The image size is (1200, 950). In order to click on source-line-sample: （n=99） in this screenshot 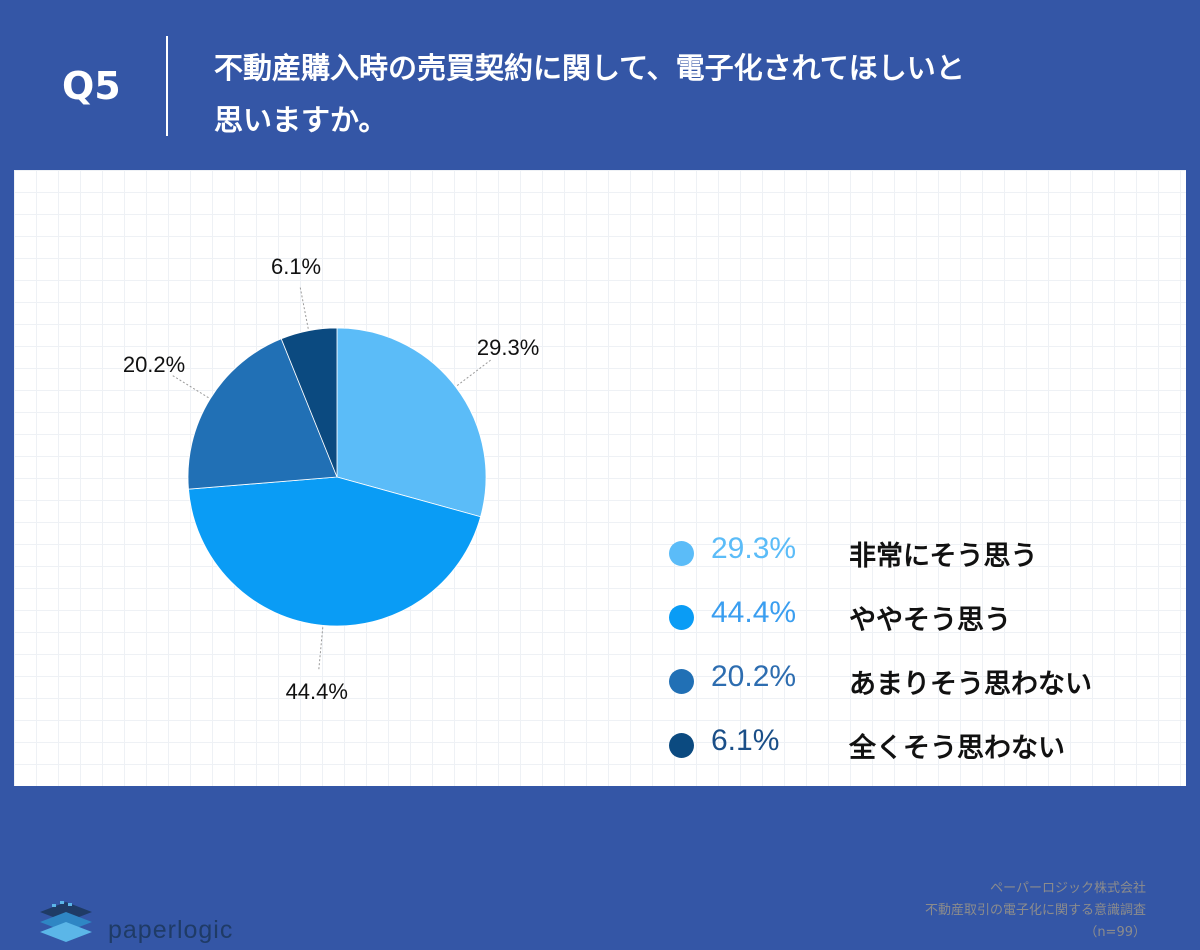, I will do `click(1115, 932)`.